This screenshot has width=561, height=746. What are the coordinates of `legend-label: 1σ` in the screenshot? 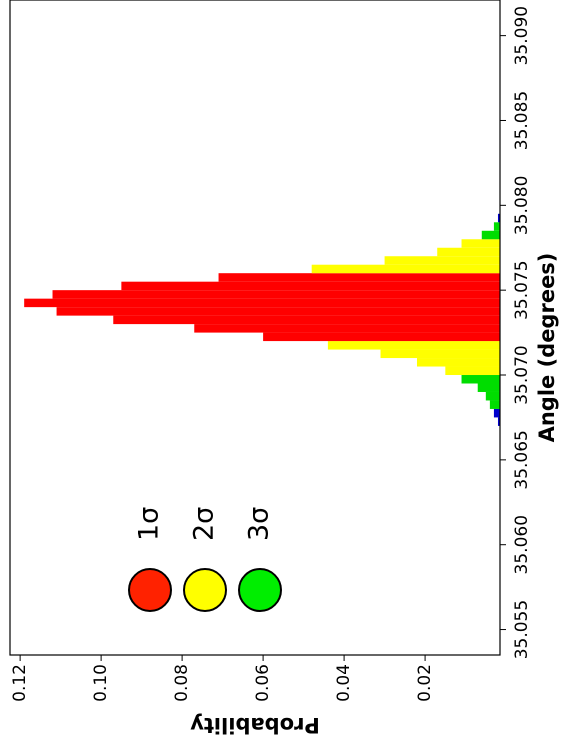 It's located at (149, 524).